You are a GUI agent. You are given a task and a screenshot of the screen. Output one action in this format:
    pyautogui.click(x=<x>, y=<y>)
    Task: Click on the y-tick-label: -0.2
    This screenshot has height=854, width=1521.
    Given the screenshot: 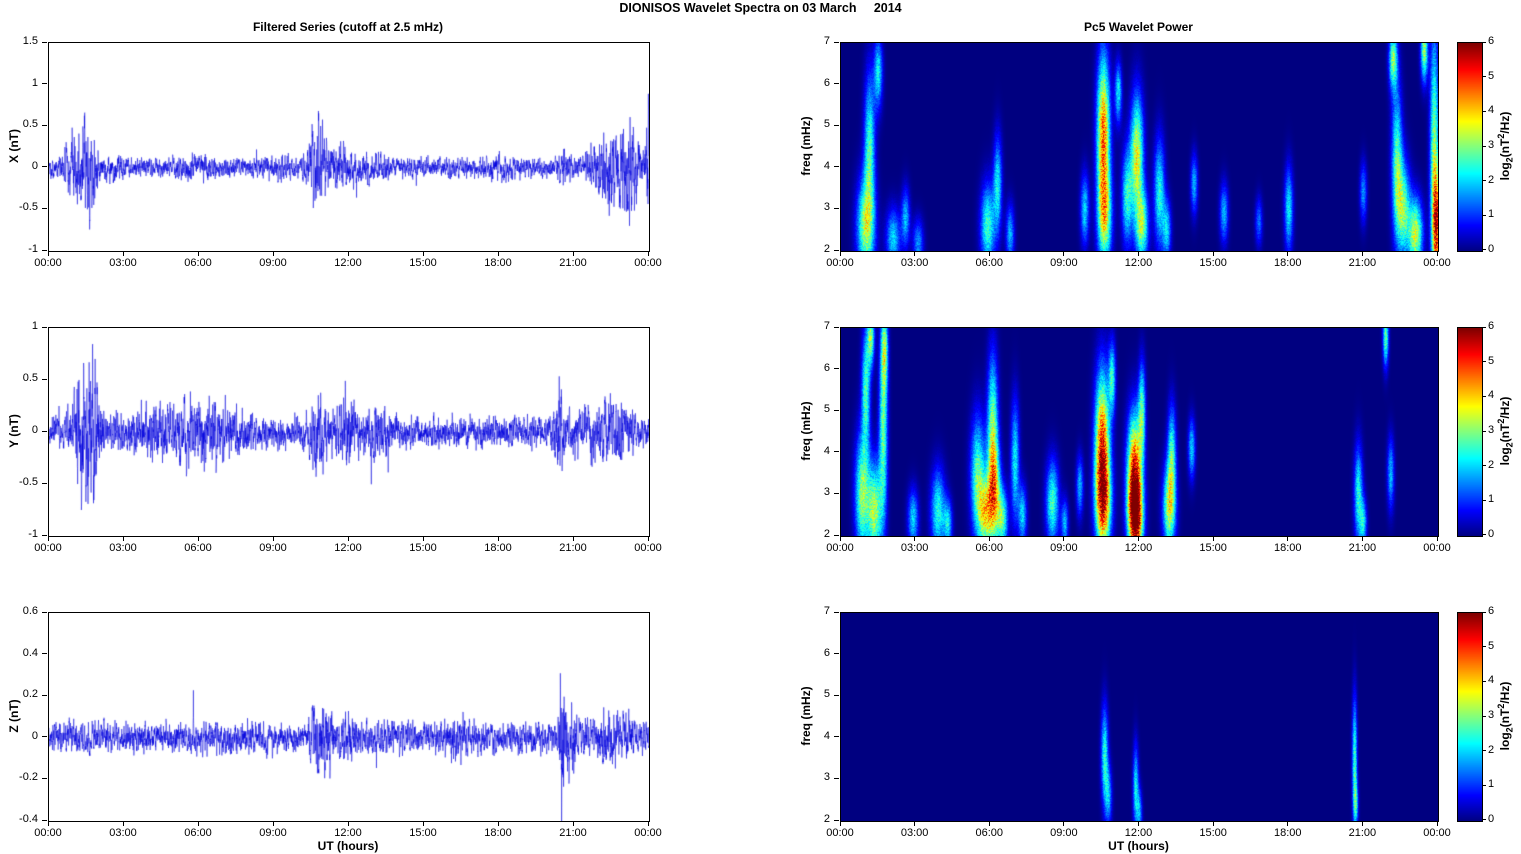 What is the action you would take?
    pyautogui.click(x=28, y=777)
    